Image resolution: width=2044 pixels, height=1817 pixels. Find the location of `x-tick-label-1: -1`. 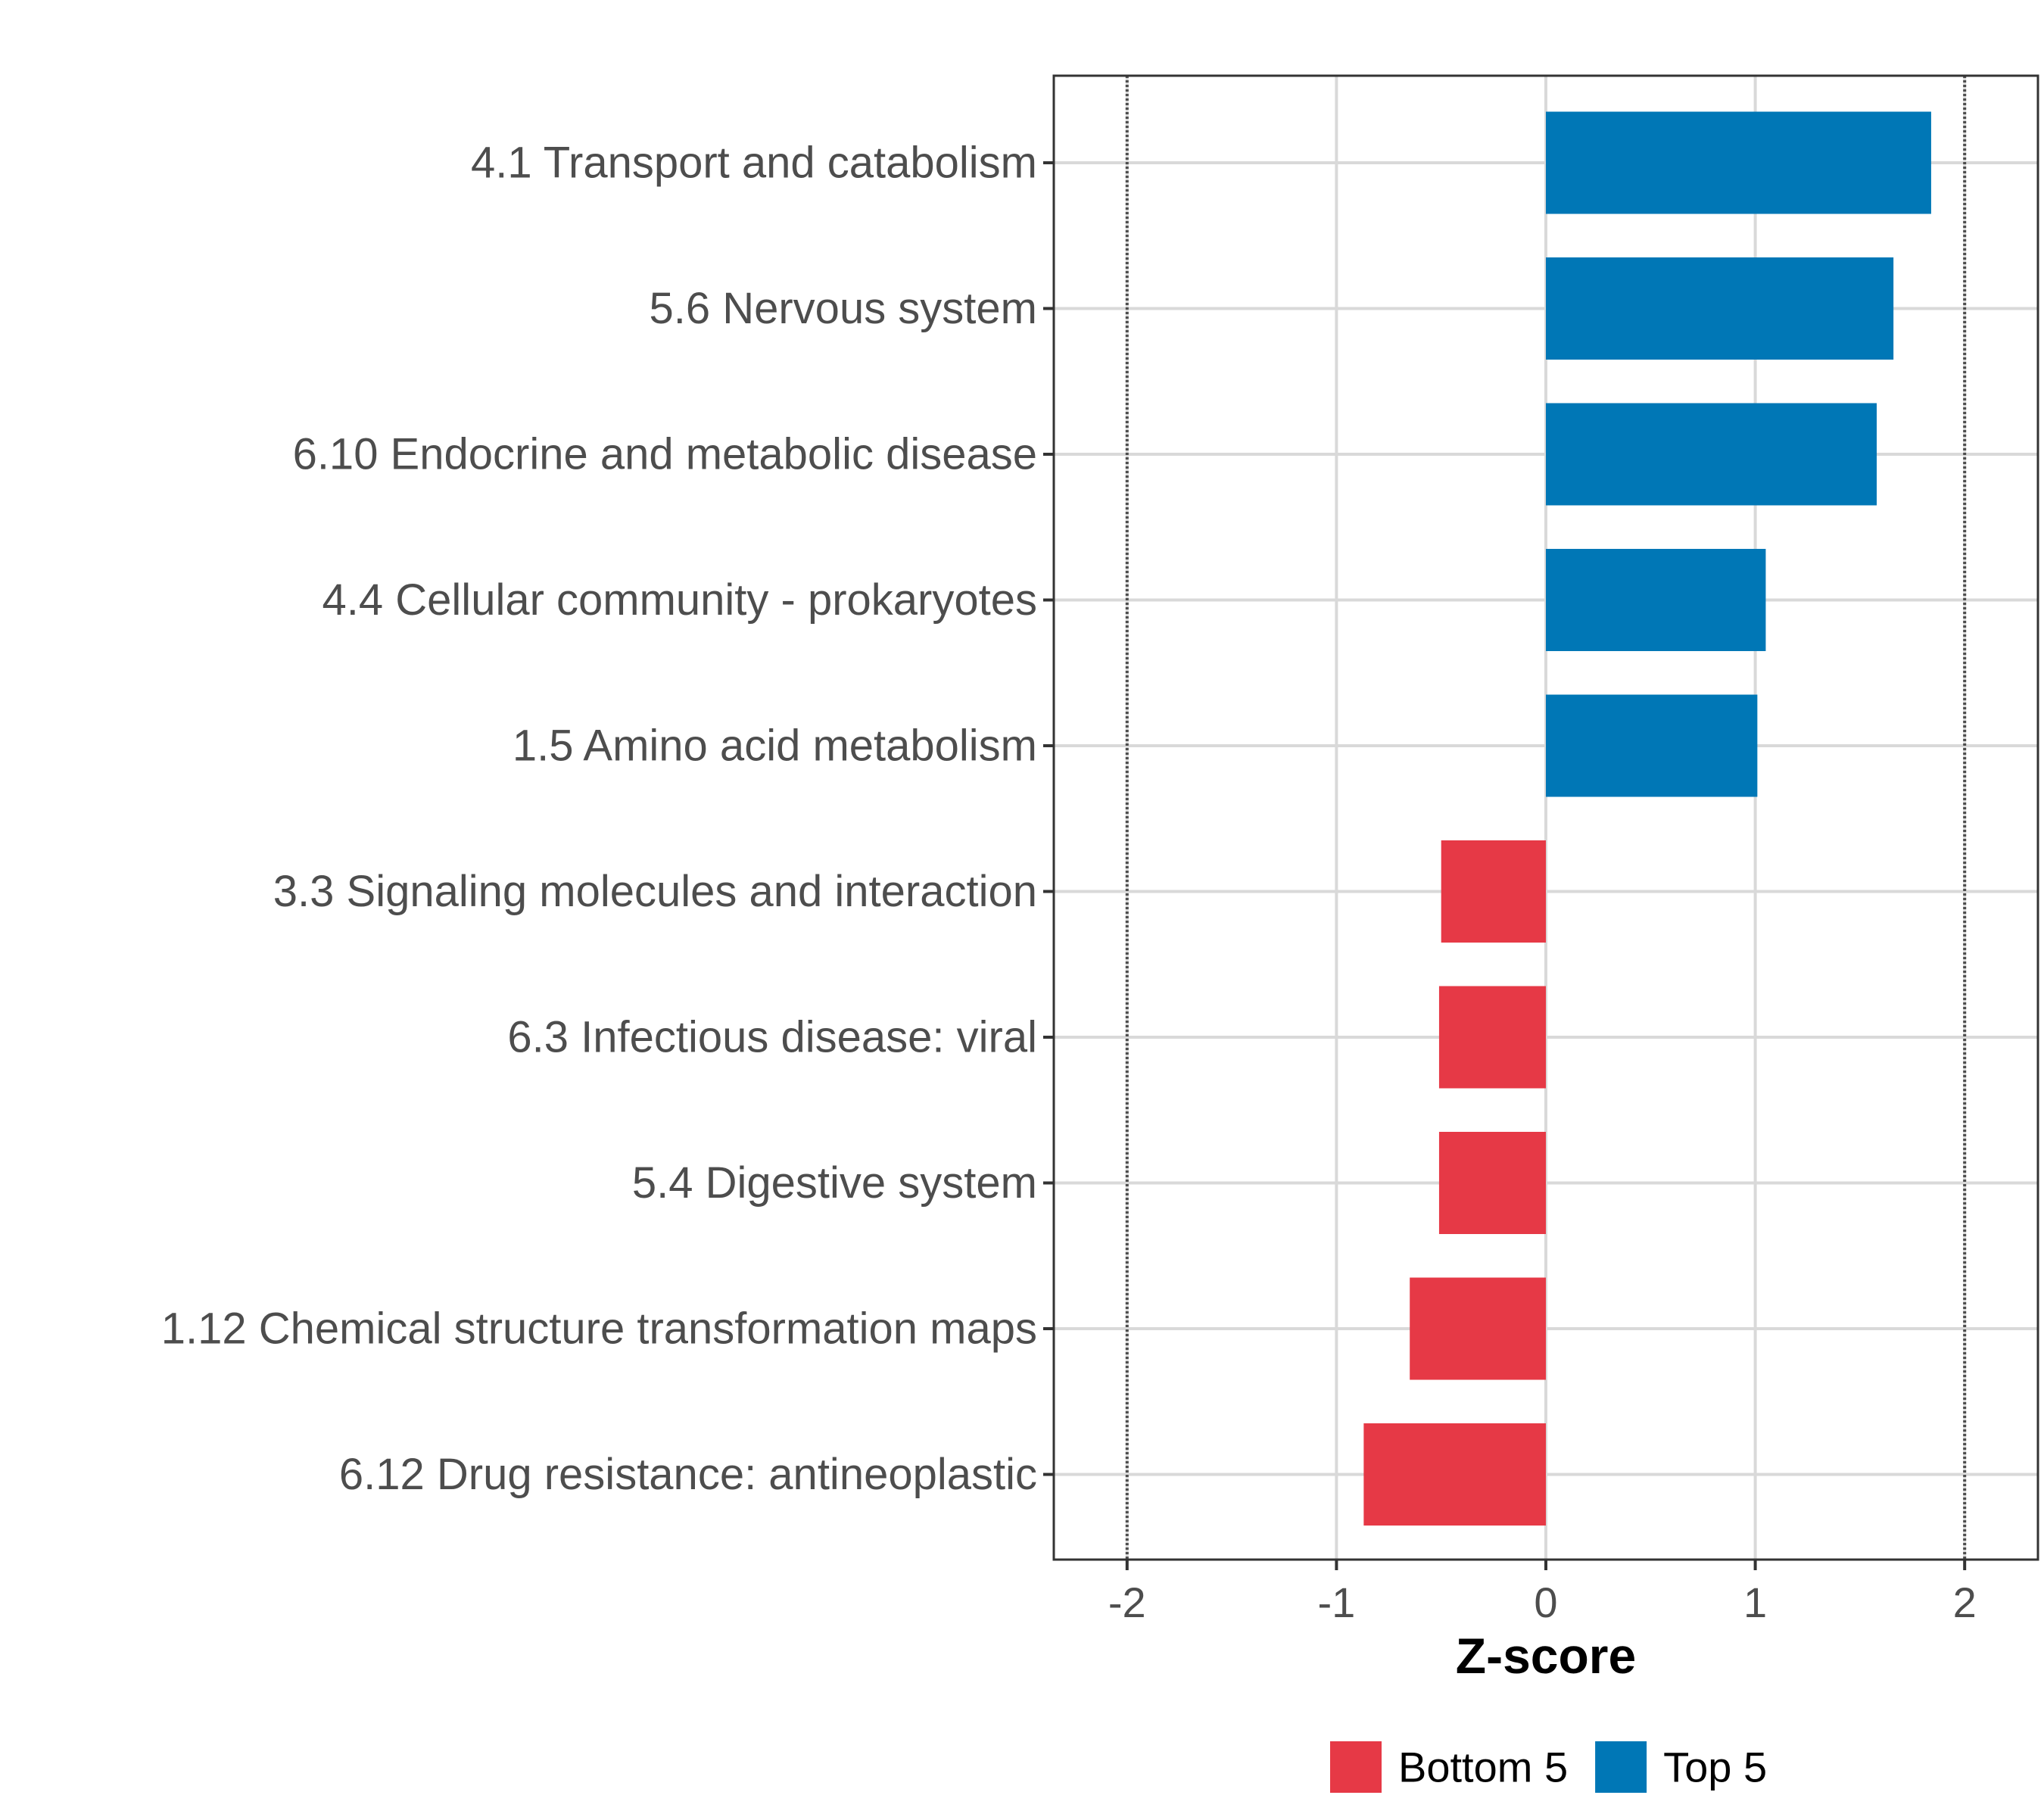

x-tick-label-1: -1 is located at coordinates (1337, 1602).